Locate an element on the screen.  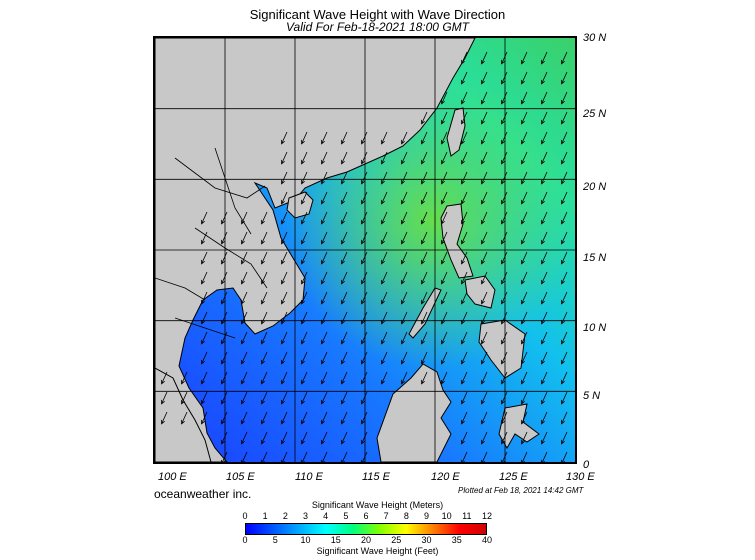
lon-label-110e: 110 E is located at coordinates (309, 477).